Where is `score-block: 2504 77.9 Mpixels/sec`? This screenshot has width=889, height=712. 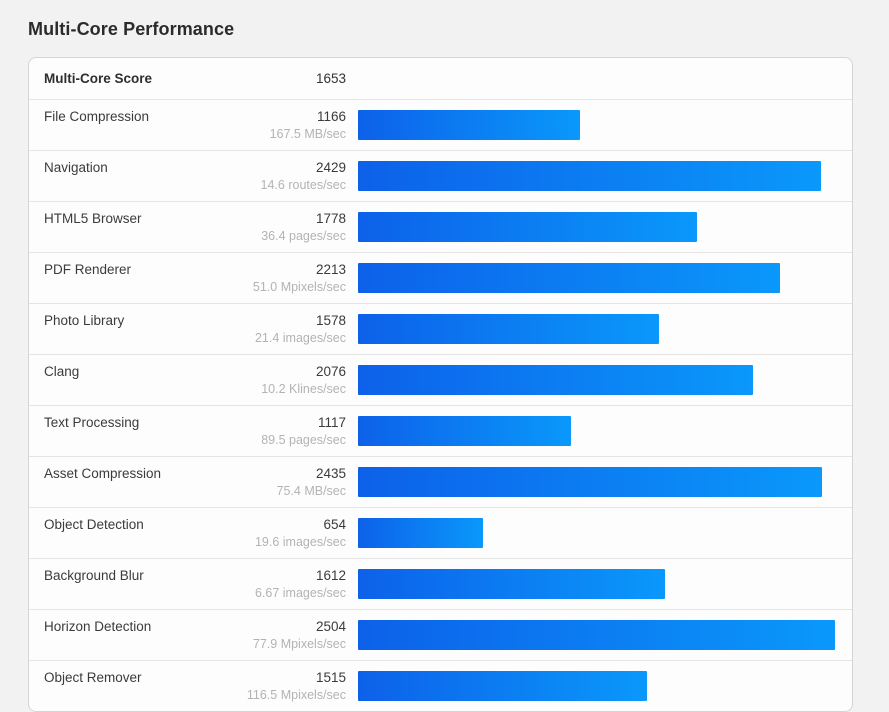
score-block: 2504 77.9 Mpixels/sec is located at coordinates (187, 635).